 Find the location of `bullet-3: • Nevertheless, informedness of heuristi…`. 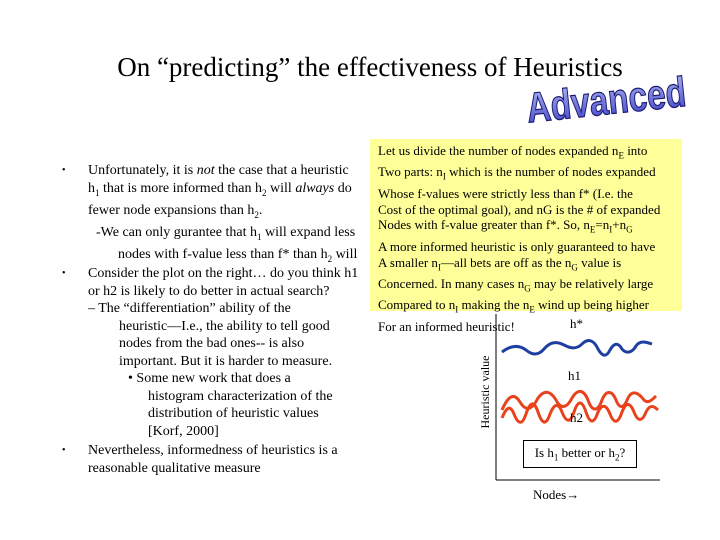

bullet-3: • Nevertheless, informedness of heuristi… is located at coordinates (215, 459).